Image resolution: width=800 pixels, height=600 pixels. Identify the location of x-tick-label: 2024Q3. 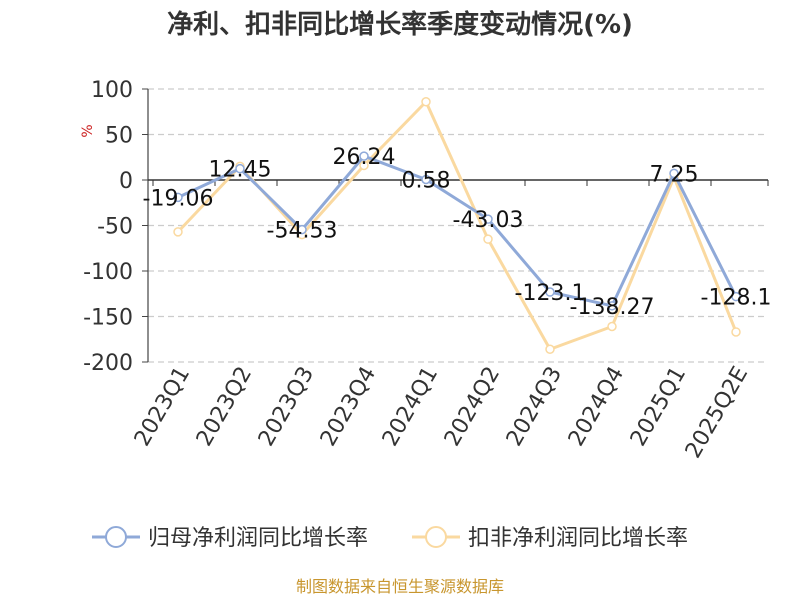
(534, 407).